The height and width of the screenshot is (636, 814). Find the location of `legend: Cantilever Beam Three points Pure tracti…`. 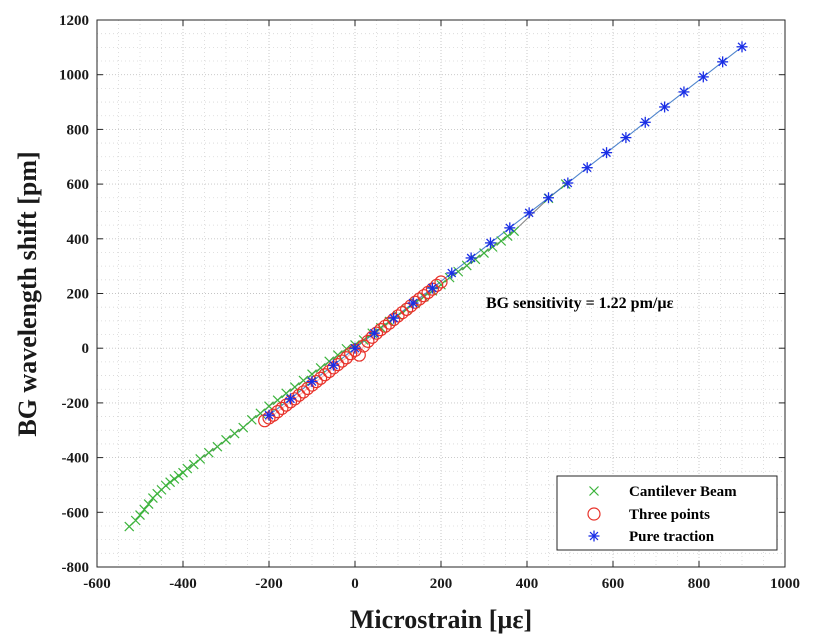

legend: Cantilever Beam Three points Pure tracti… is located at coordinates (667, 513).